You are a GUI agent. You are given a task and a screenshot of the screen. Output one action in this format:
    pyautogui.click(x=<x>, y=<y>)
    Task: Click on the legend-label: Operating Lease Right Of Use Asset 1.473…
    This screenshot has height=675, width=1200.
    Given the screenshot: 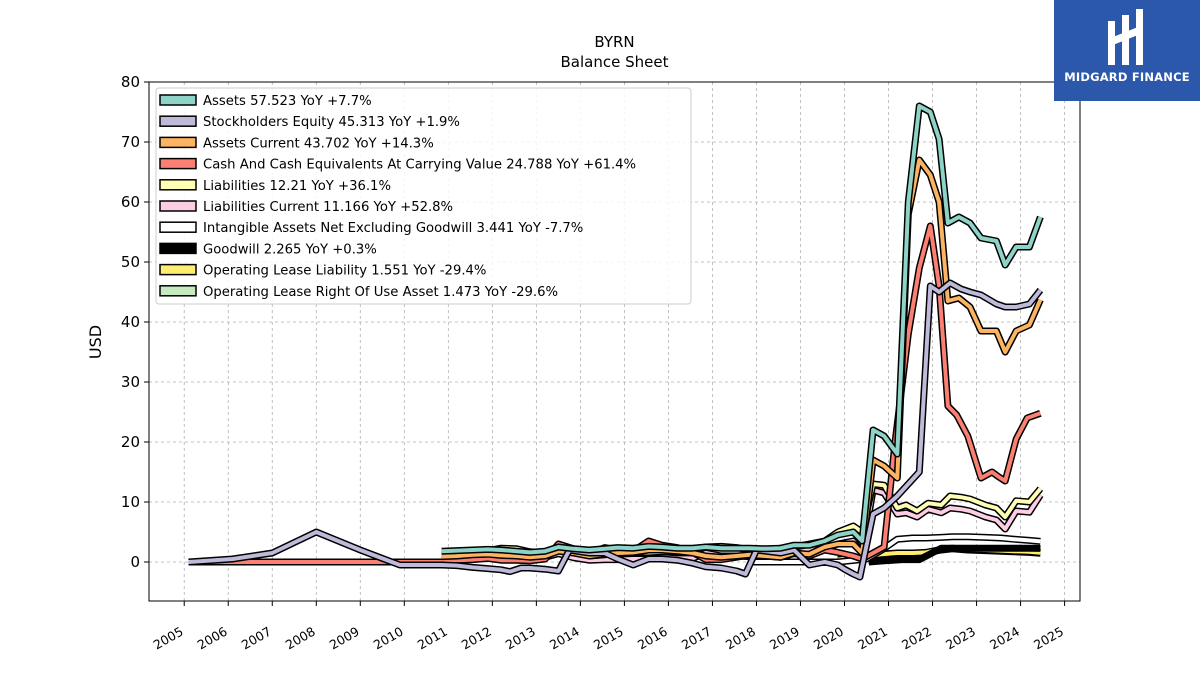 What is the action you would take?
    pyautogui.click(x=380, y=292)
    